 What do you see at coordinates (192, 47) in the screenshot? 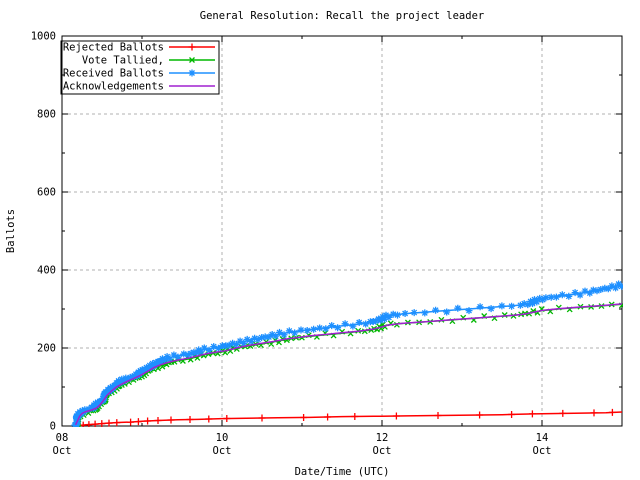
I see `legend-sample-plus-marker-icon` at bounding box center [192, 47].